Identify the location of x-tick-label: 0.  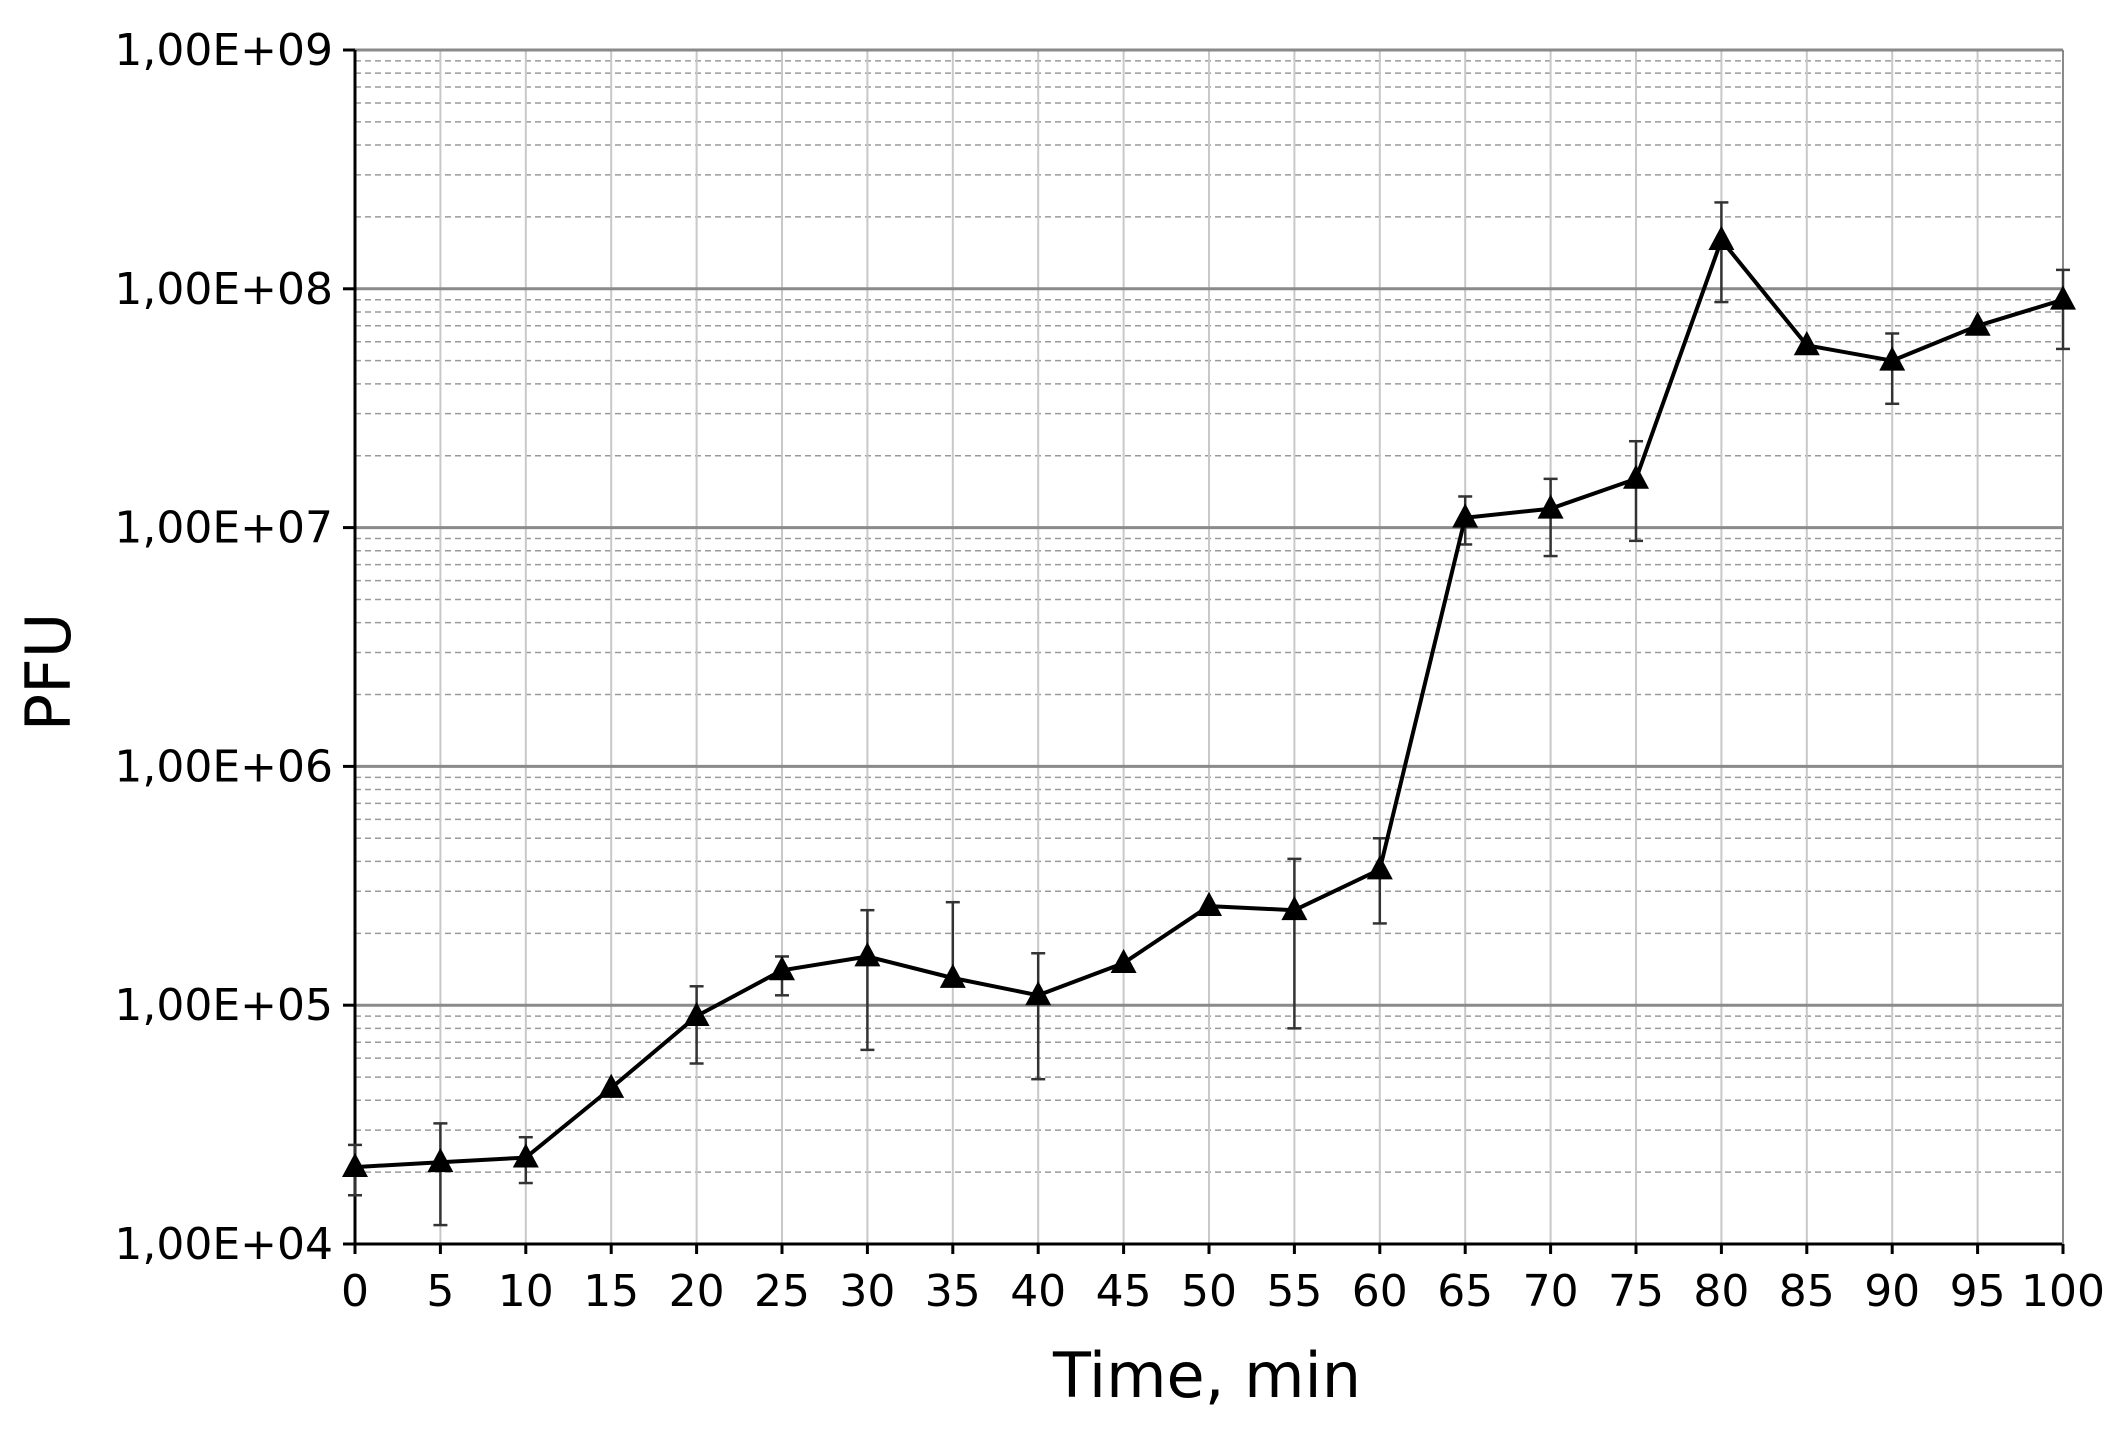
(355, 1291).